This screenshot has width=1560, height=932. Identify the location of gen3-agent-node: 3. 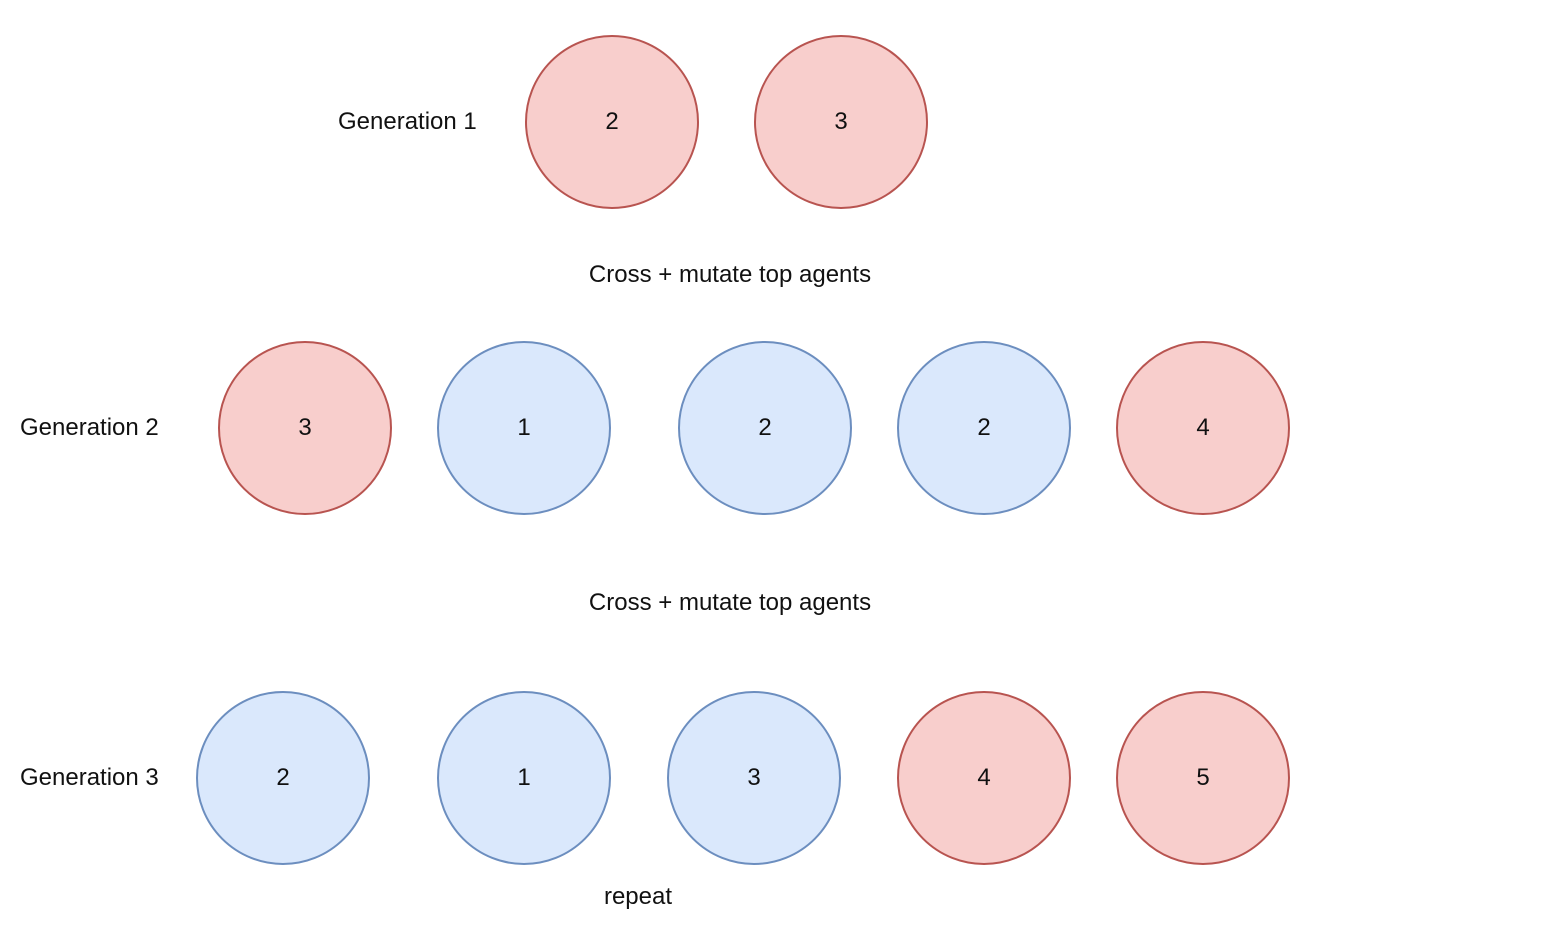
(754, 778).